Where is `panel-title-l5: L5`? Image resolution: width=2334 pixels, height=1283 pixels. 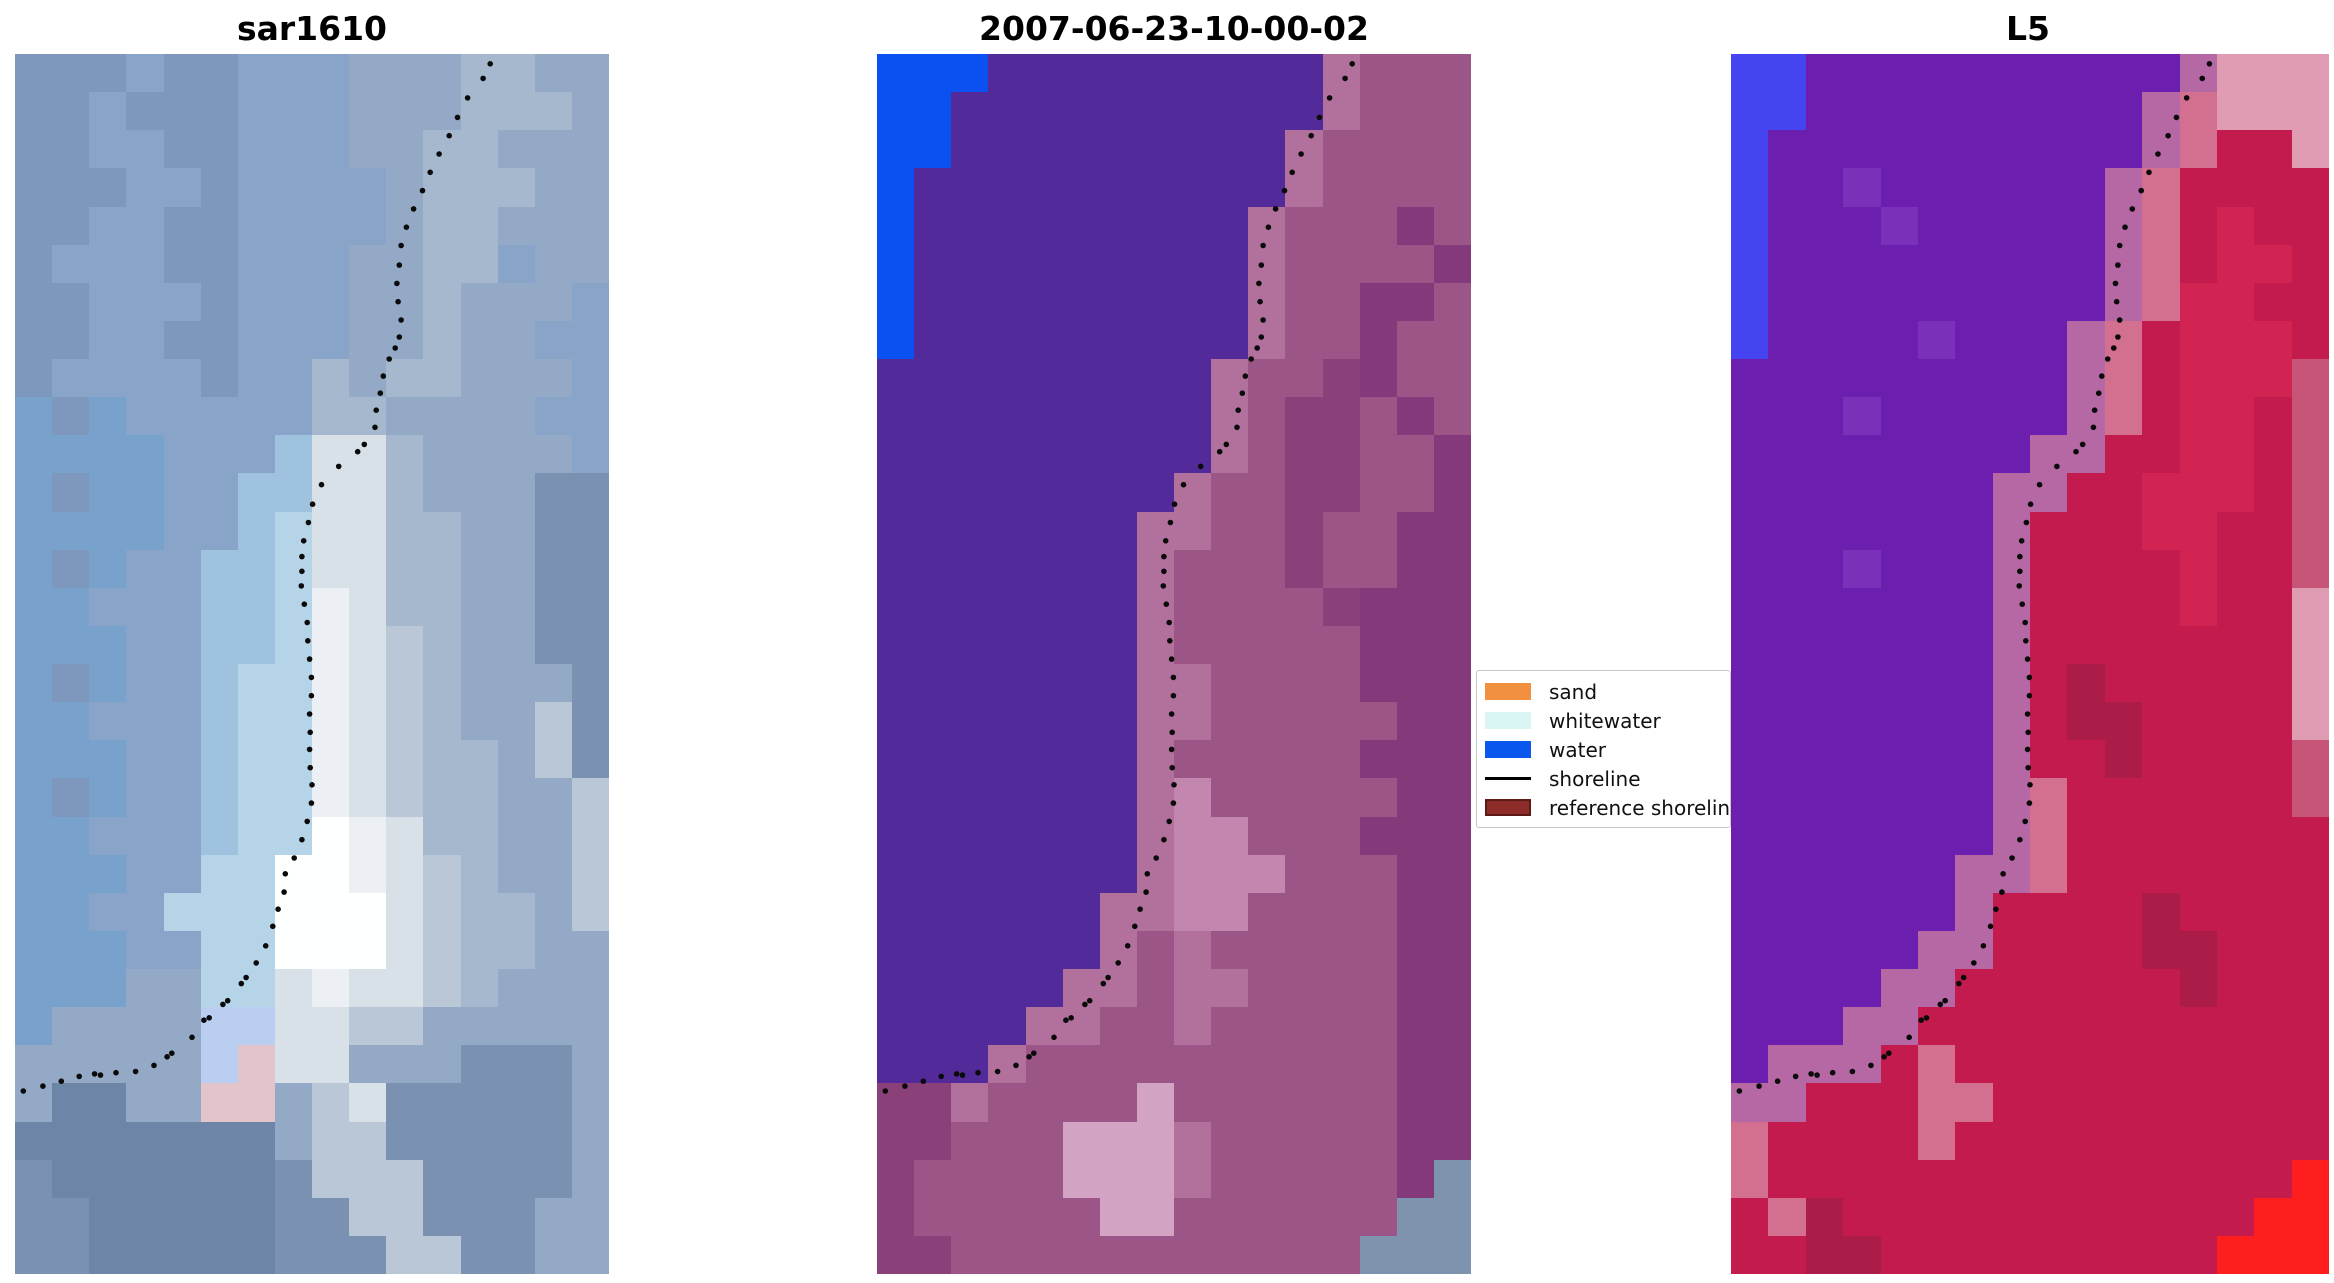
panel-title-l5: L5 is located at coordinates (2028, 28).